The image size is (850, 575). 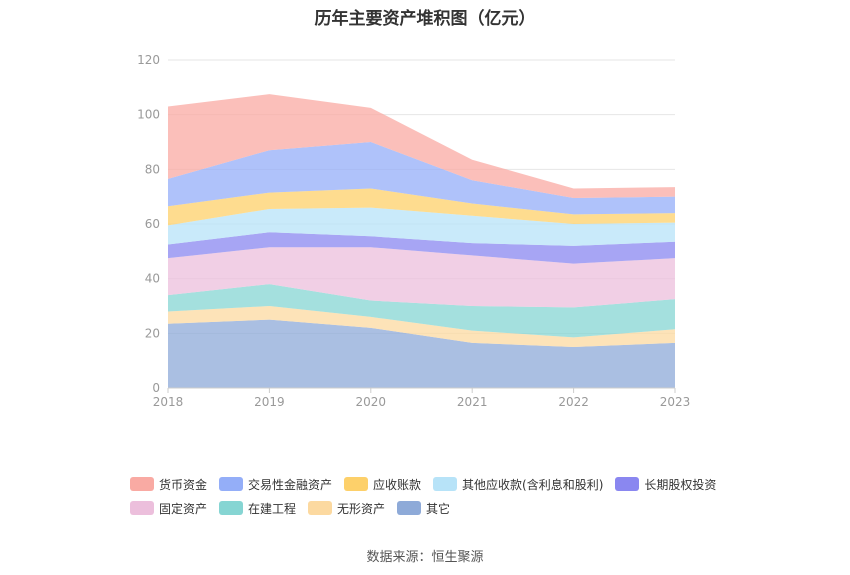 I want to click on y-tick-label: 40, so click(x=152, y=279).